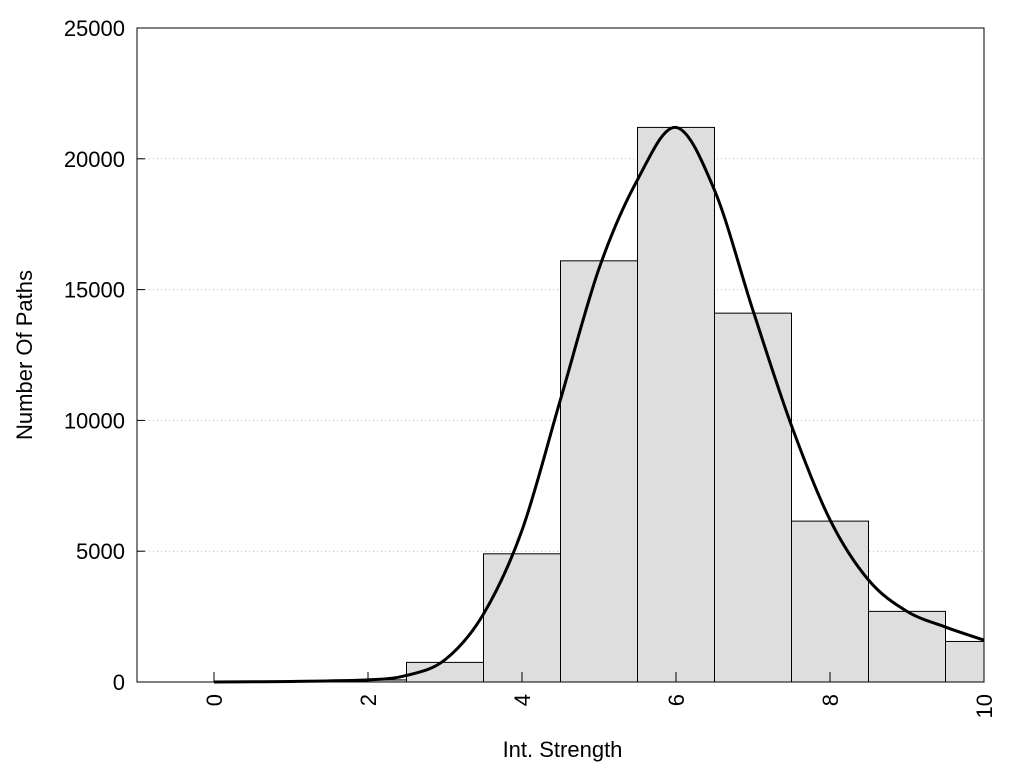  Describe the element at coordinates (94, 159) in the screenshot. I see `y-tick-label: 20000` at that location.